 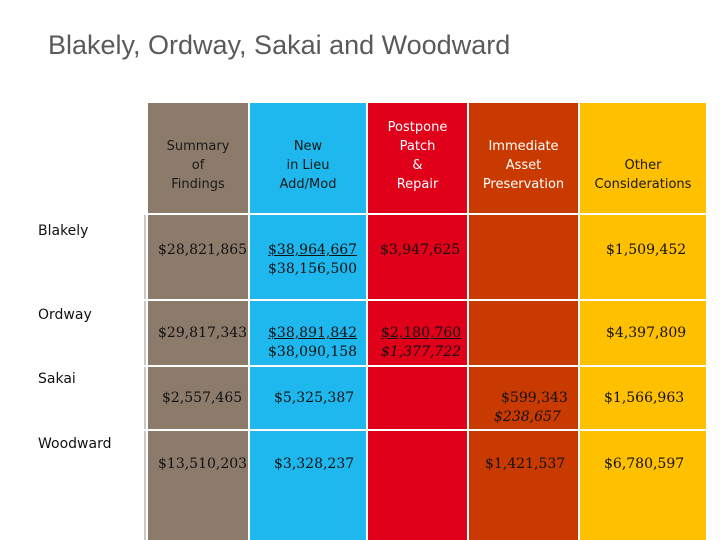 What do you see at coordinates (65, 315) in the screenshot?
I see `row-label-ordway: Ordway` at bounding box center [65, 315].